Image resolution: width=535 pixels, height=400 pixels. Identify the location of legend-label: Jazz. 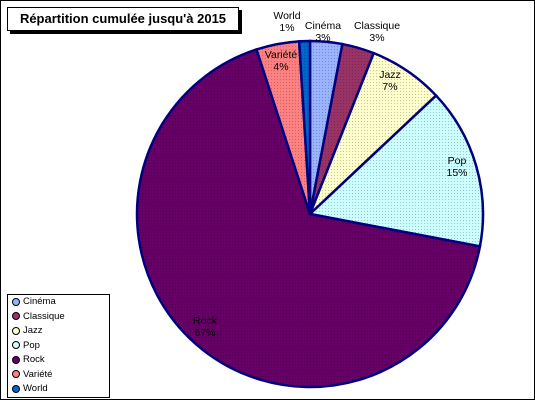
(33, 330).